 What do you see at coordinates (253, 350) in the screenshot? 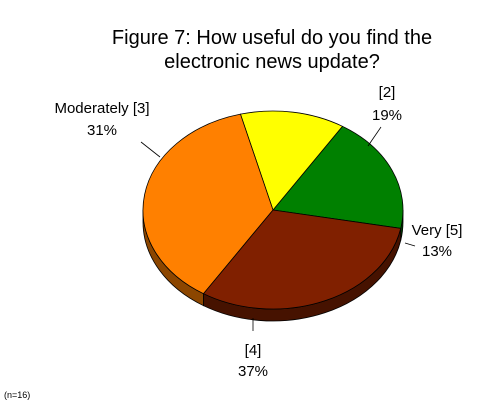
I see `slice-label-2: [4]` at bounding box center [253, 350].